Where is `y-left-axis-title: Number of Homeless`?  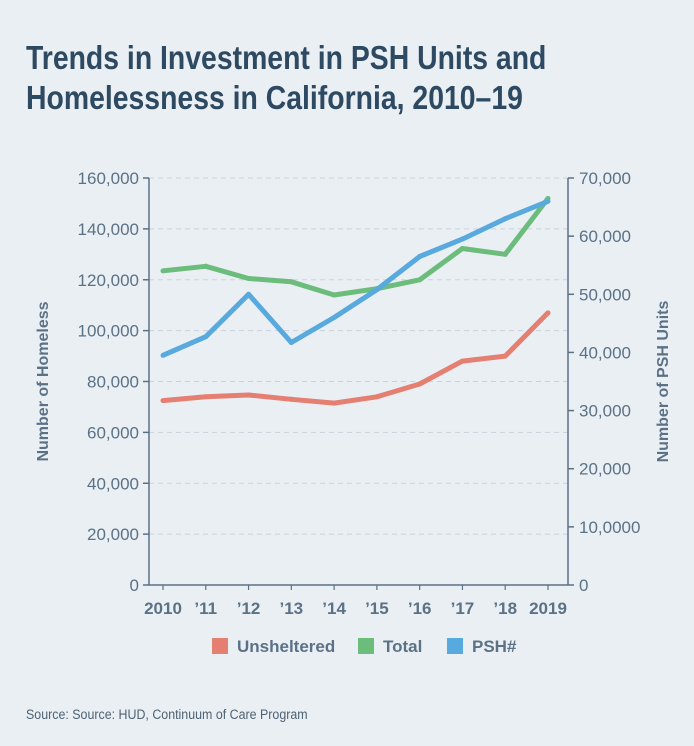
y-left-axis-title: Number of Homeless is located at coordinates (43, 381).